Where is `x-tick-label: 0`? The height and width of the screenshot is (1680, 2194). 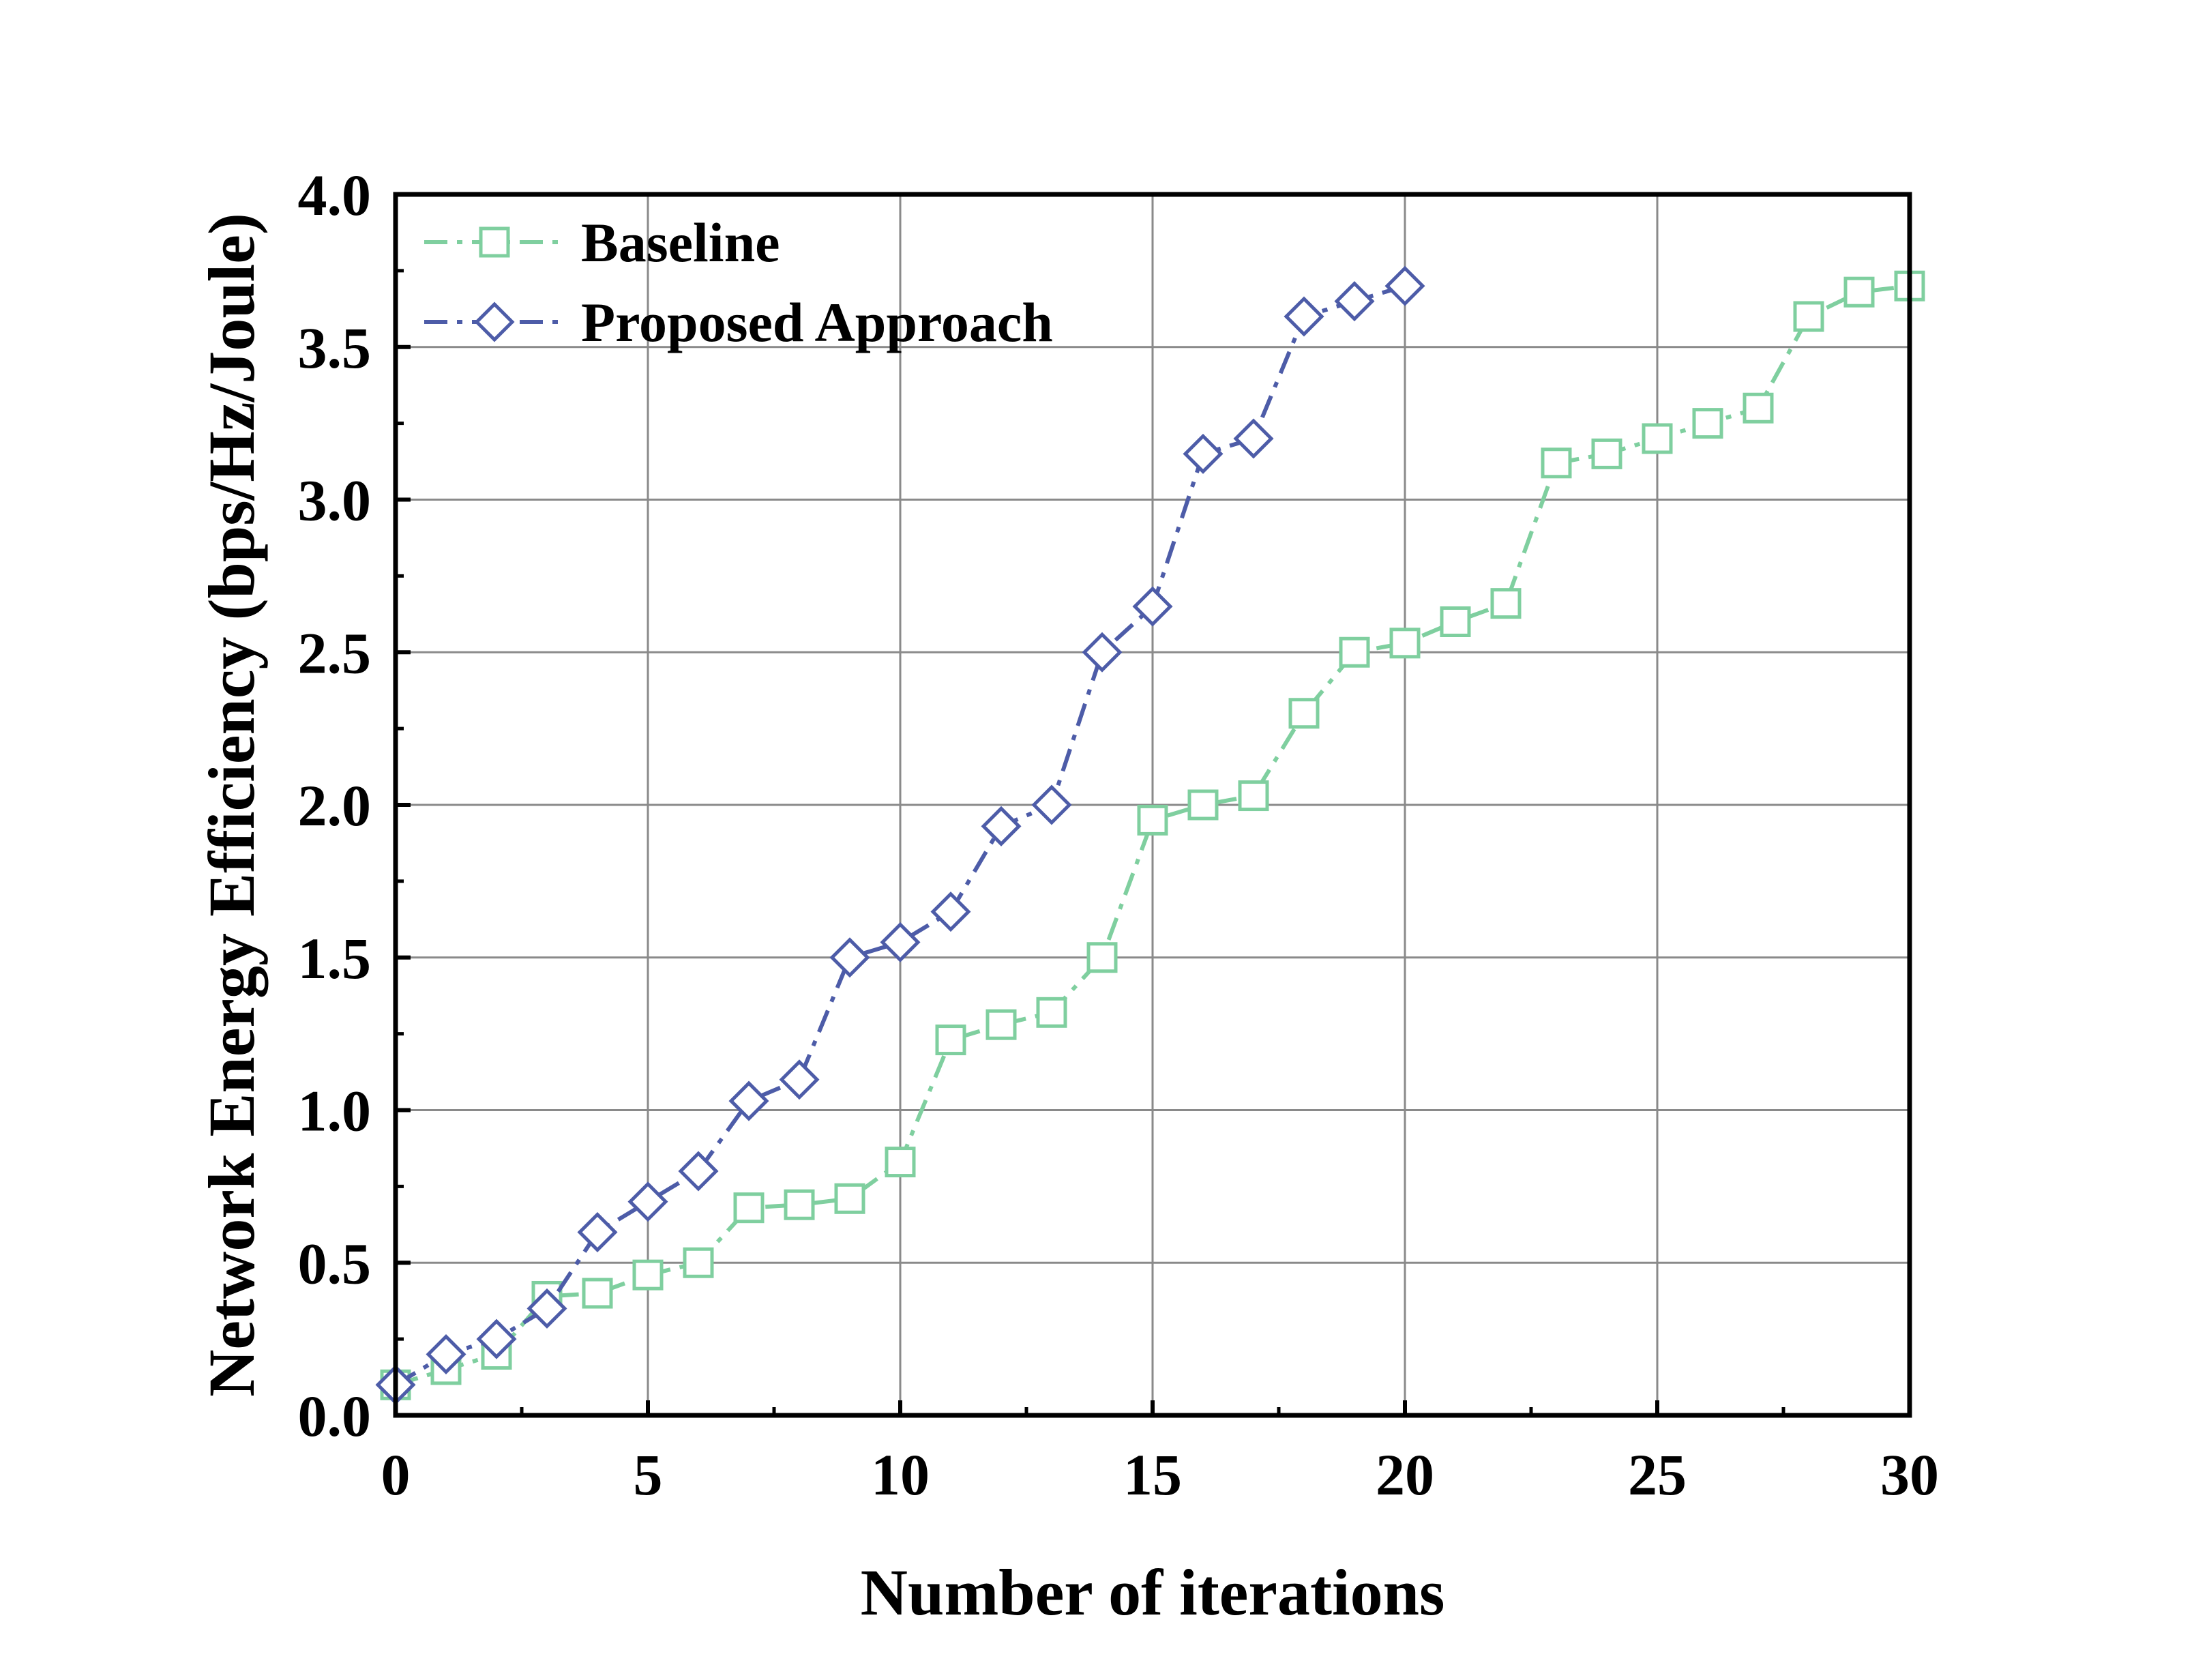 x-tick-label: 0 is located at coordinates (396, 1474).